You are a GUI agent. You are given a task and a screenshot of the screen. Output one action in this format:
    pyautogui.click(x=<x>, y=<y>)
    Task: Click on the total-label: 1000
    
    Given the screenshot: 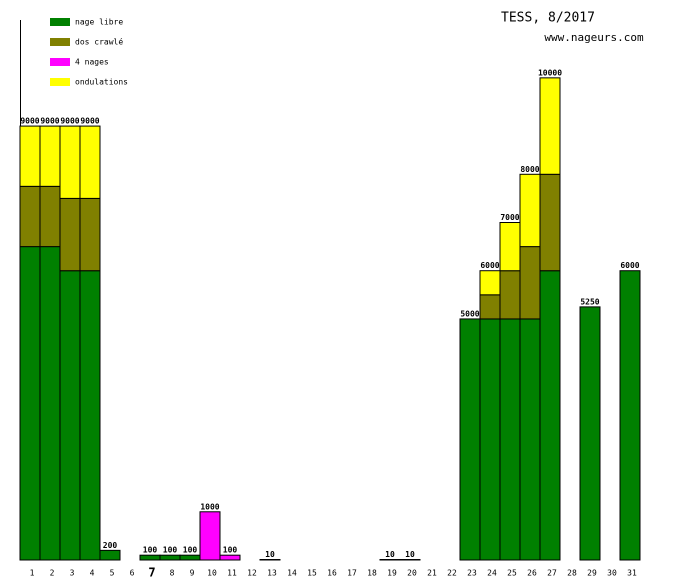 What is the action you would take?
    pyautogui.click(x=209, y=506)
    